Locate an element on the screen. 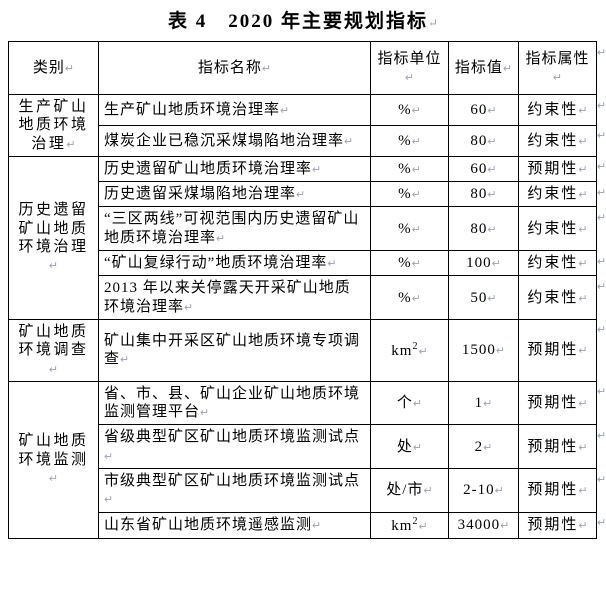 The height and width of the screenshot is (608, 606). table-row: “三区两线”可视范围内历史遗留矿山地质环境治理率↵ %↵ 80↵ 约束性↵ is located at coordinates (303, 229).